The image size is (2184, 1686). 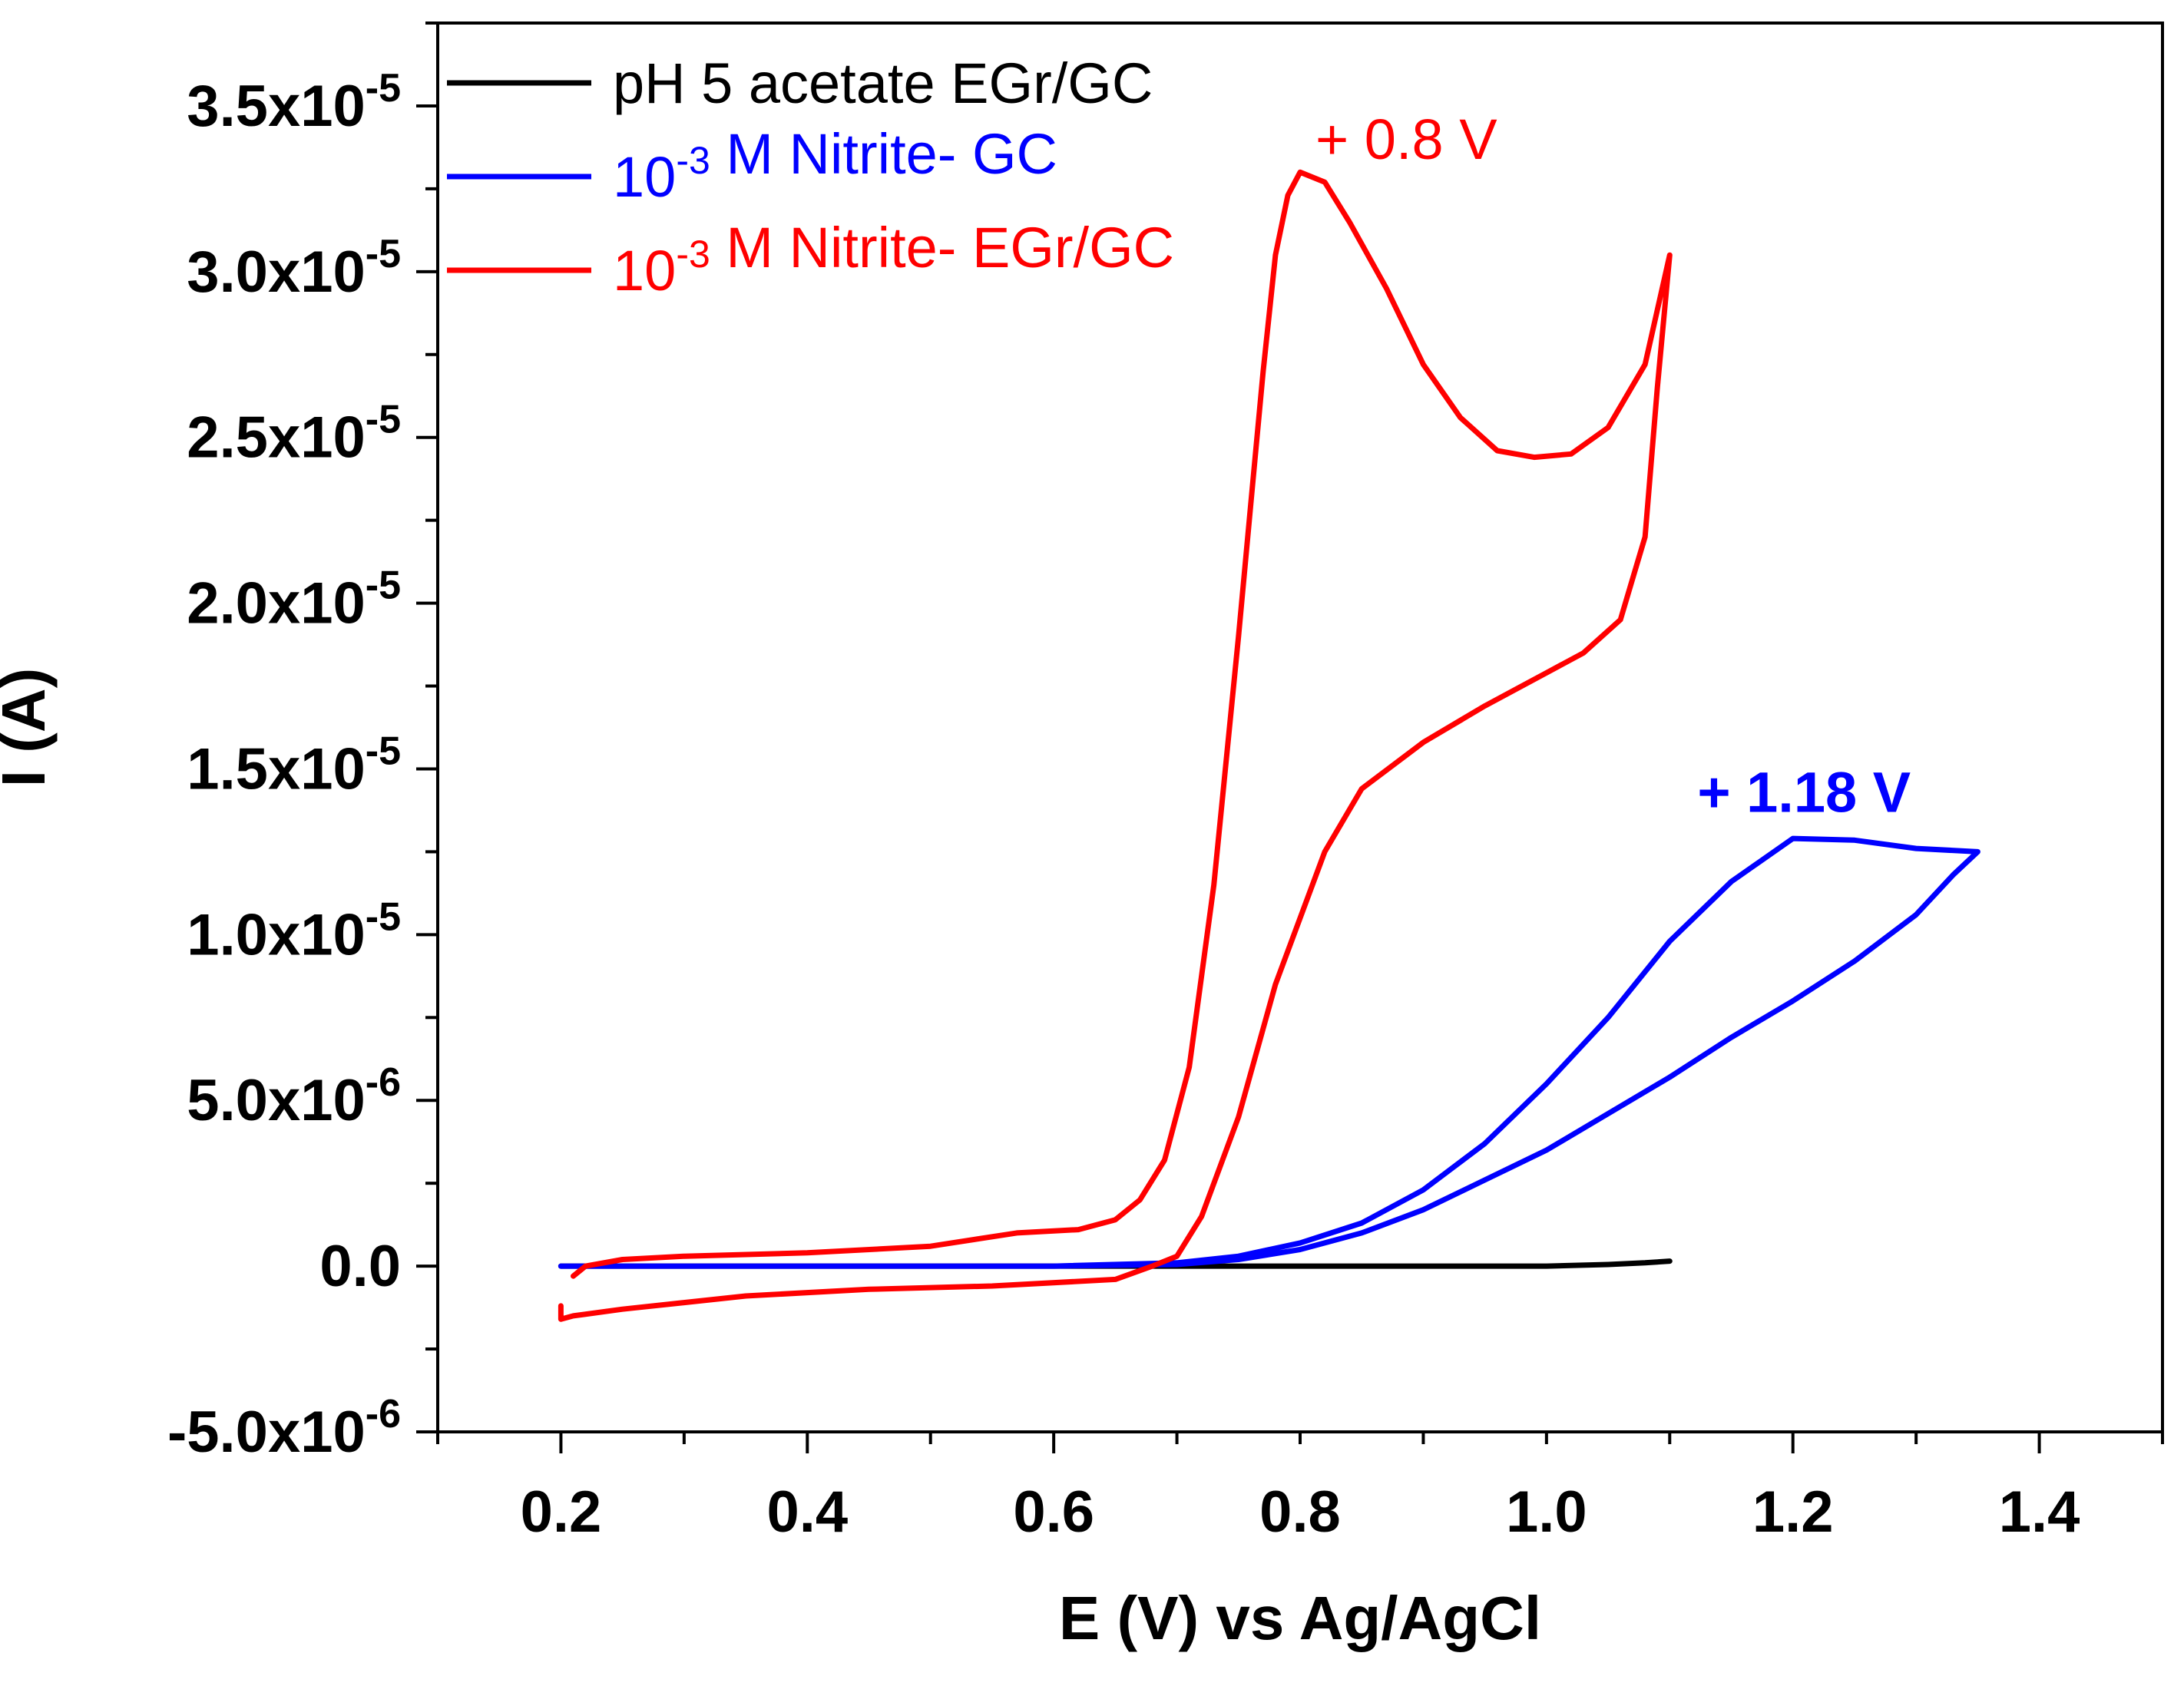 What do you see at coordinates (1300, 1618) in the screenshot?
I see `x-axis-title: E (V) vs Ag/AgCl` at bounding box center [1300, 1618].